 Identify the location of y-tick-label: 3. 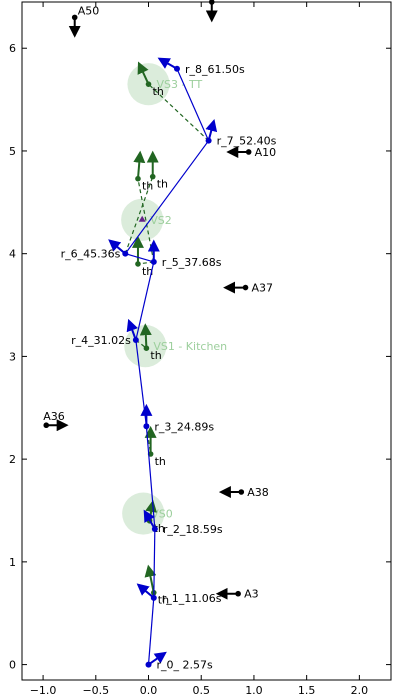
(12, 356).